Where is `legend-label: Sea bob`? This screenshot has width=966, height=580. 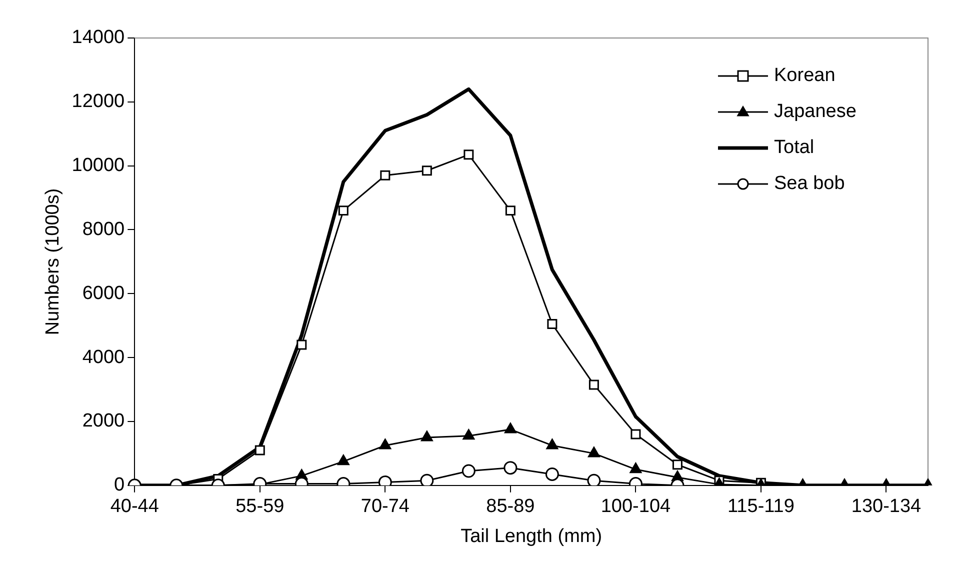 legend-label: Sea bob is located at coordinates (809, 183).